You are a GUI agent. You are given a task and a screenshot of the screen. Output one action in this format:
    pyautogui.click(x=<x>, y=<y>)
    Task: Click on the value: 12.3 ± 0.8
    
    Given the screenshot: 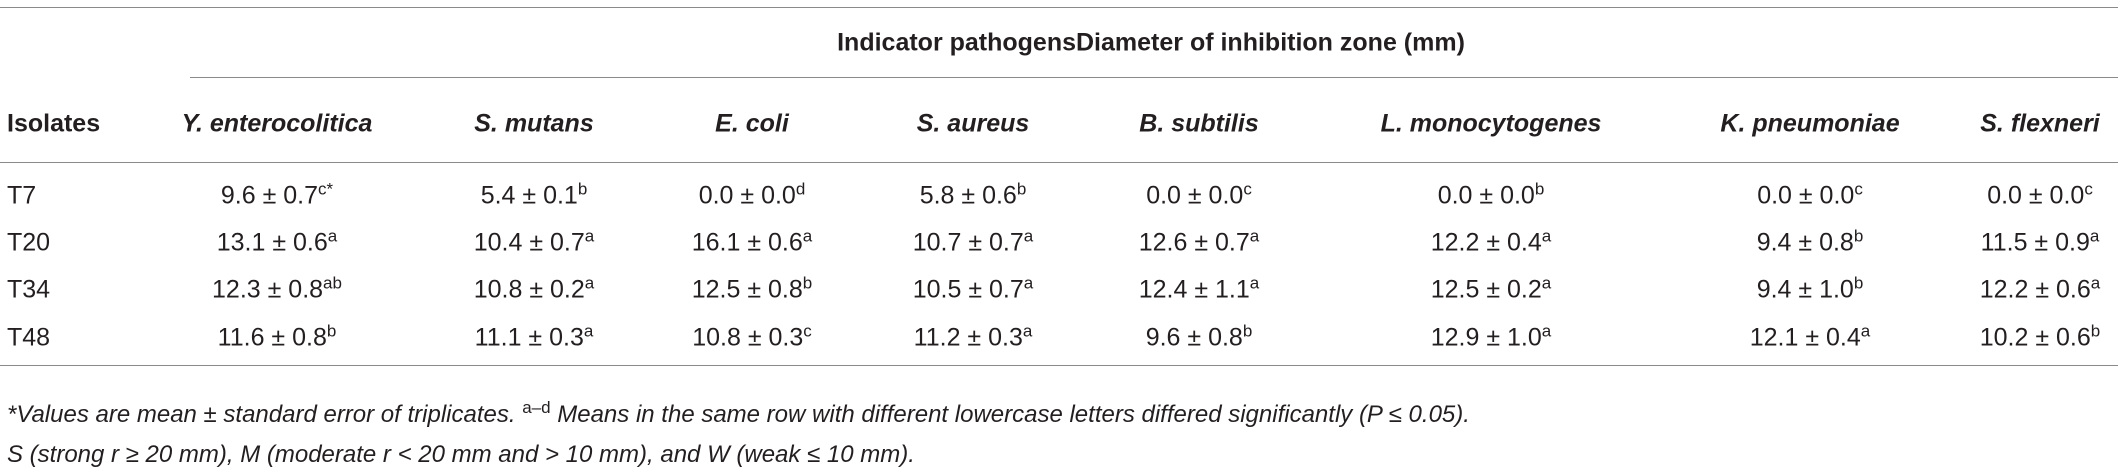 What is the action you would take?
    pyautogui.click(x=268, y=289)
    